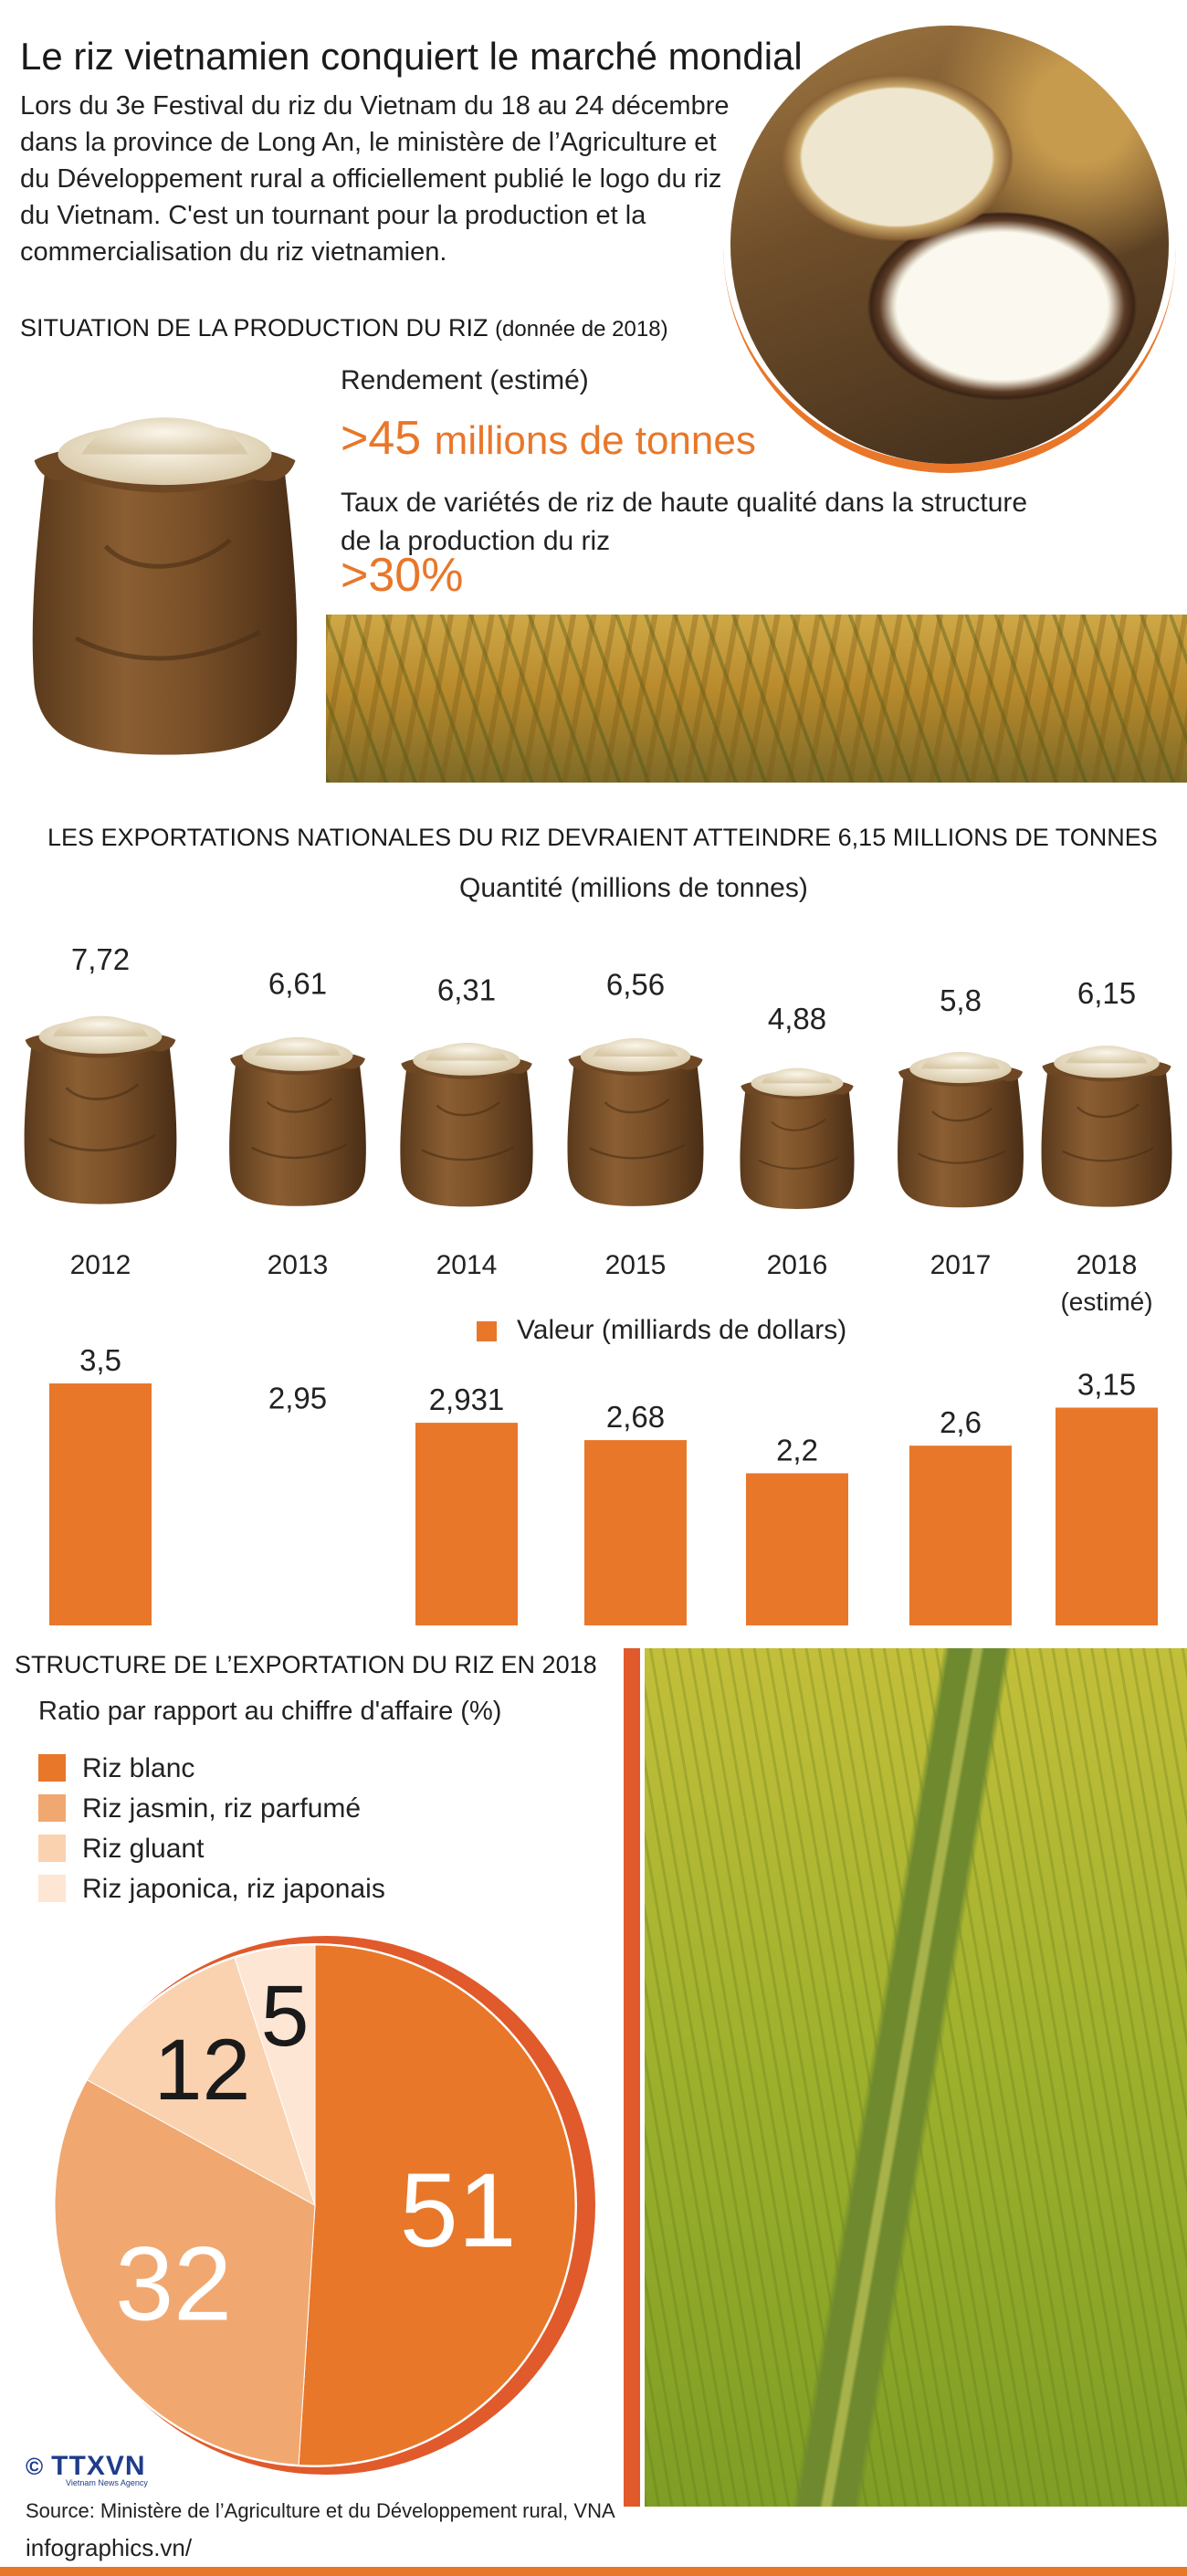 Image resolution: width=1187 pixels, height=2576 pixels. Describe the element at coordinates (1106, 1302) in the screenshot. I see `estimate-note: (estimé)` at that location.